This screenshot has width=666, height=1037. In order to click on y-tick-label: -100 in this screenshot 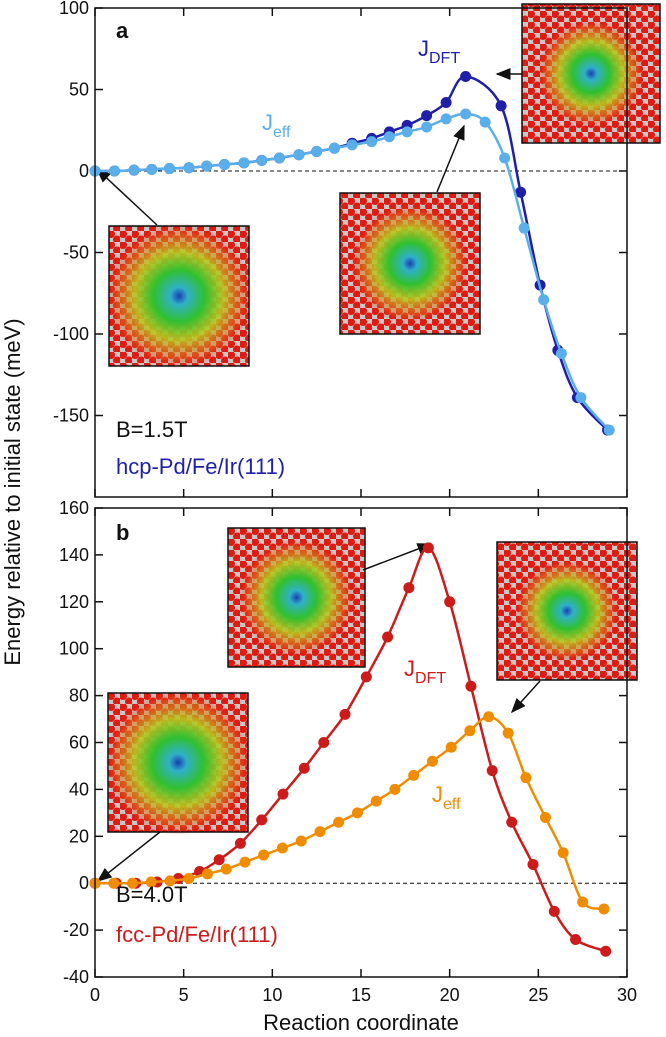, I will do `click(71, 334)`.